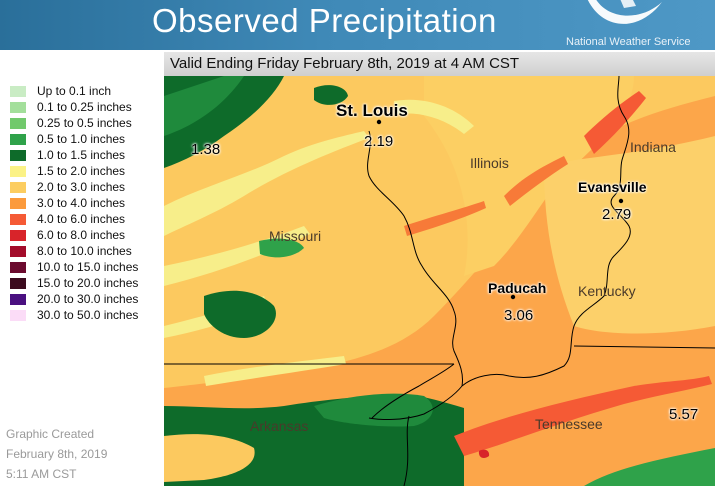 Image resolution: width=715 pixels, height=486 pixels. I want to click on agency-label: National Weather Service, so click(628, 42).